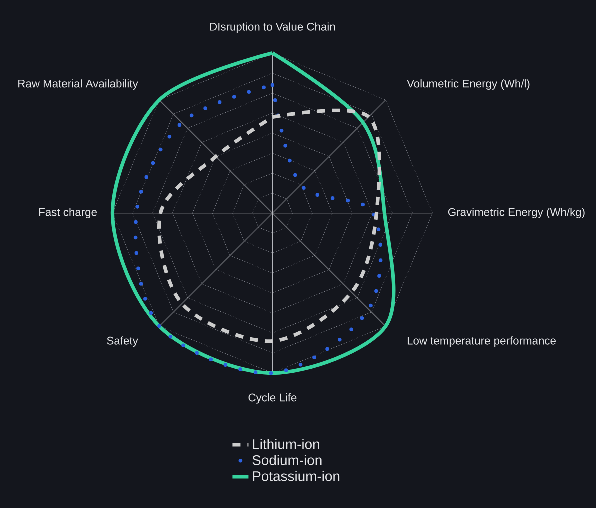  Describe the element at coordinates (482, 342) in the screenshot. I see `spoke-label: Low temperature performance` at that location.